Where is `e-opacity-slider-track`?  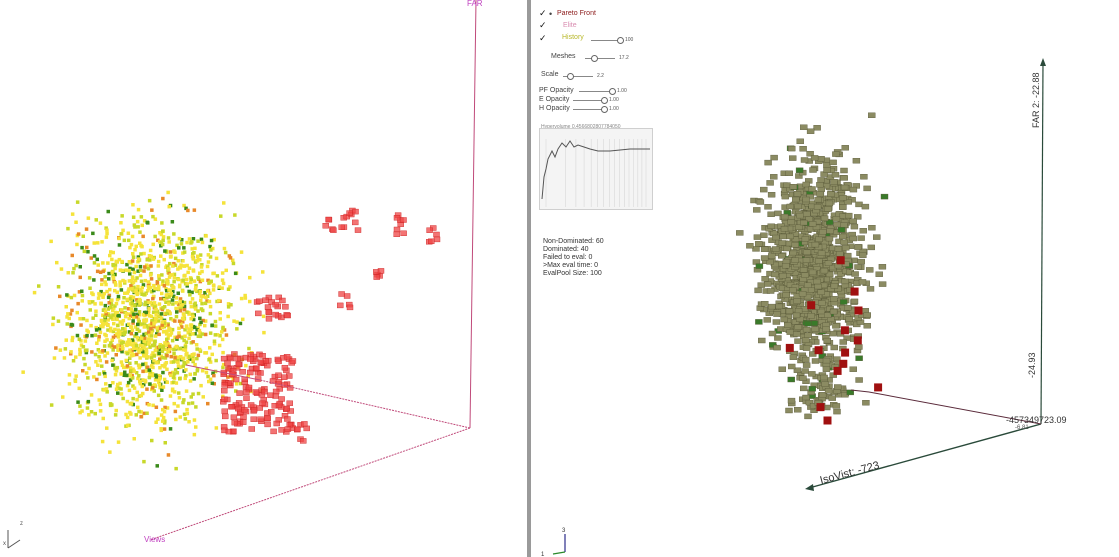
e-opacity-slider-track is located at coordinates (589, 100).